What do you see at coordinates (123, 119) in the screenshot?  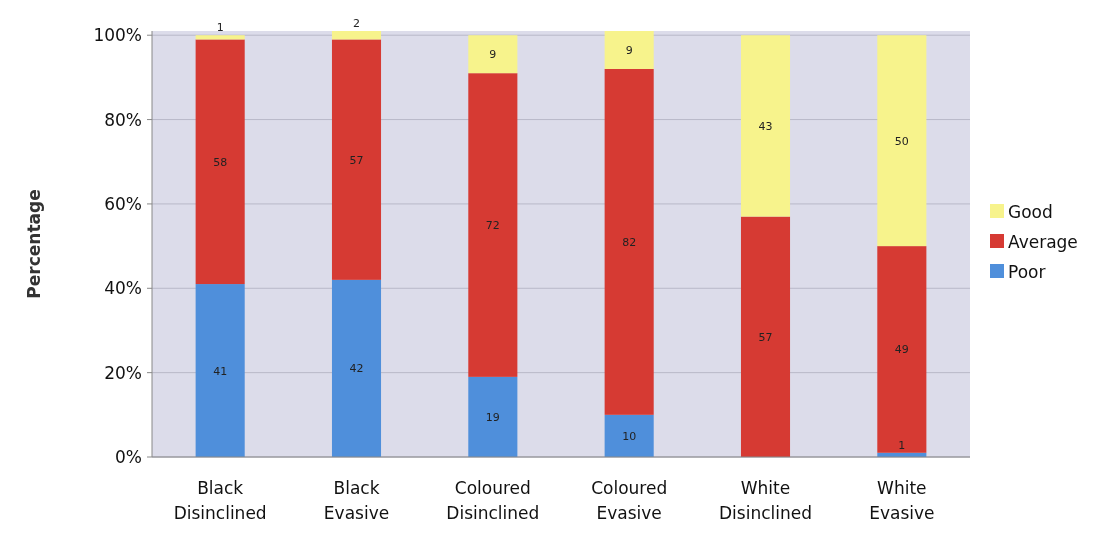 I see `y-tick-label: 80%` at bounding box center [123, 119].